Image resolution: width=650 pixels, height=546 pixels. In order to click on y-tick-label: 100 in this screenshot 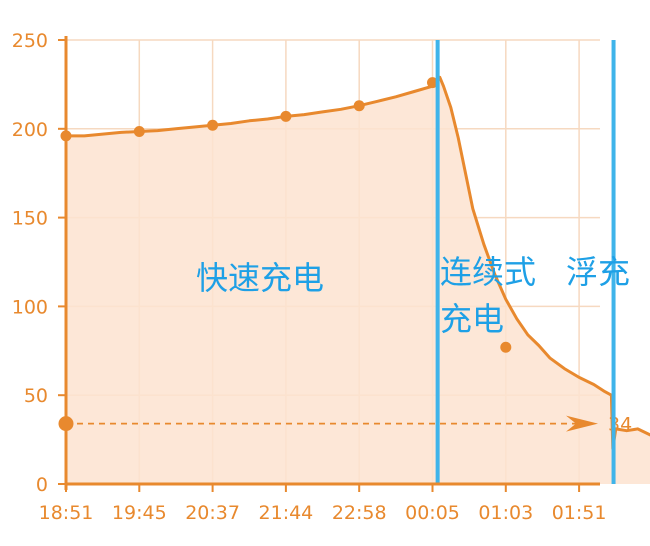, I will do `click(30, 307)`.